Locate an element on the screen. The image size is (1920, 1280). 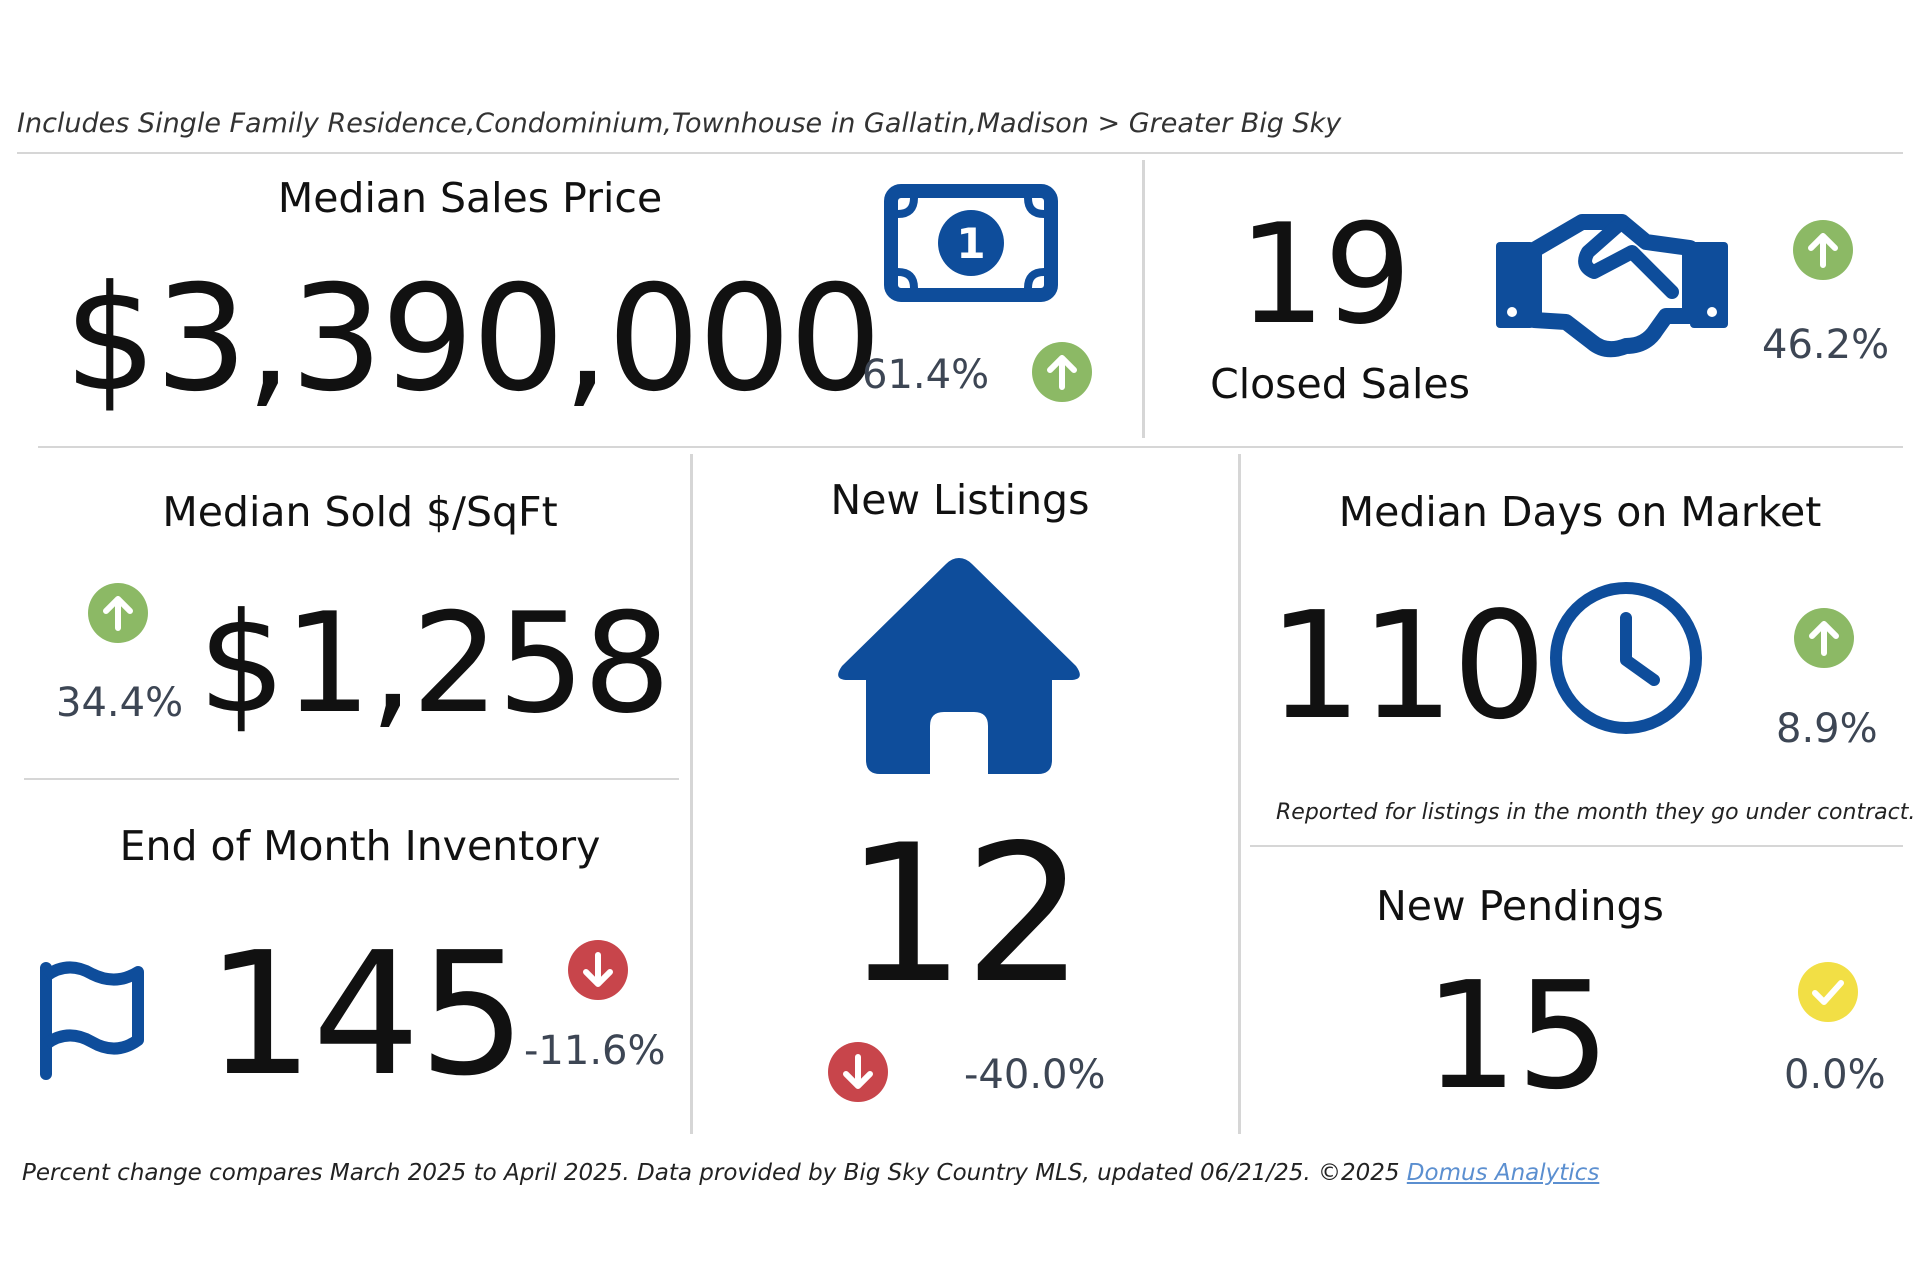
new-listings-title: New Listings is located at coordinates (960, 500).